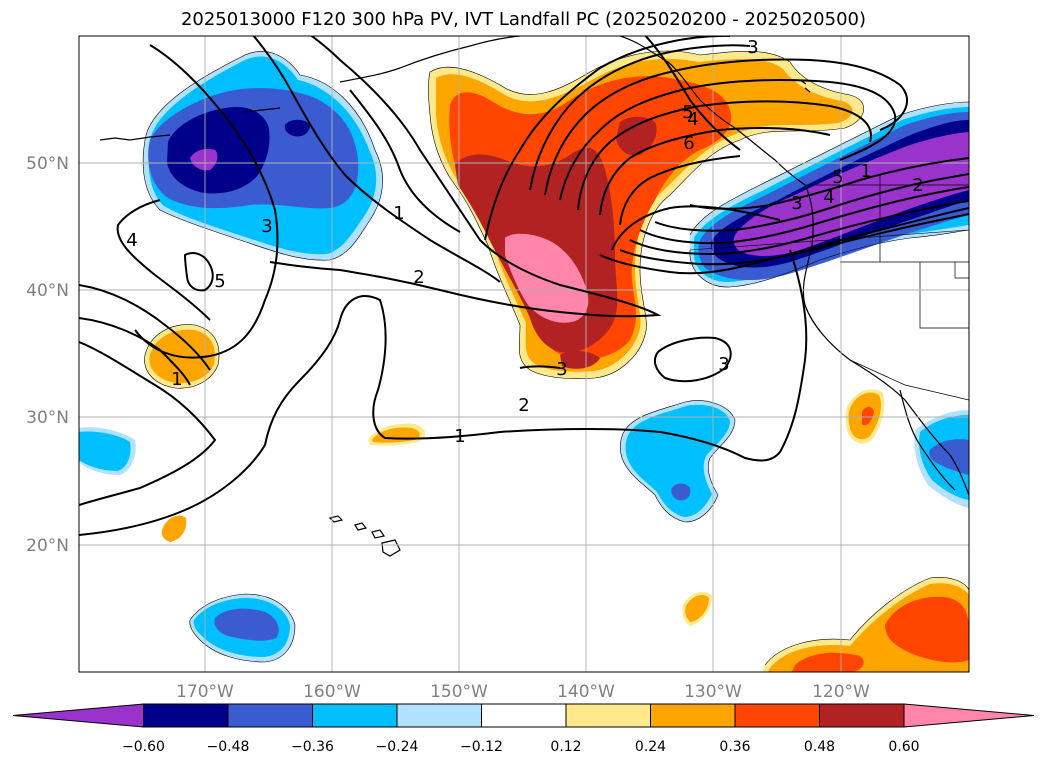 The image size is (1047, 765). I want to click on colorbar-tick: −0.12, so click(481, 747).